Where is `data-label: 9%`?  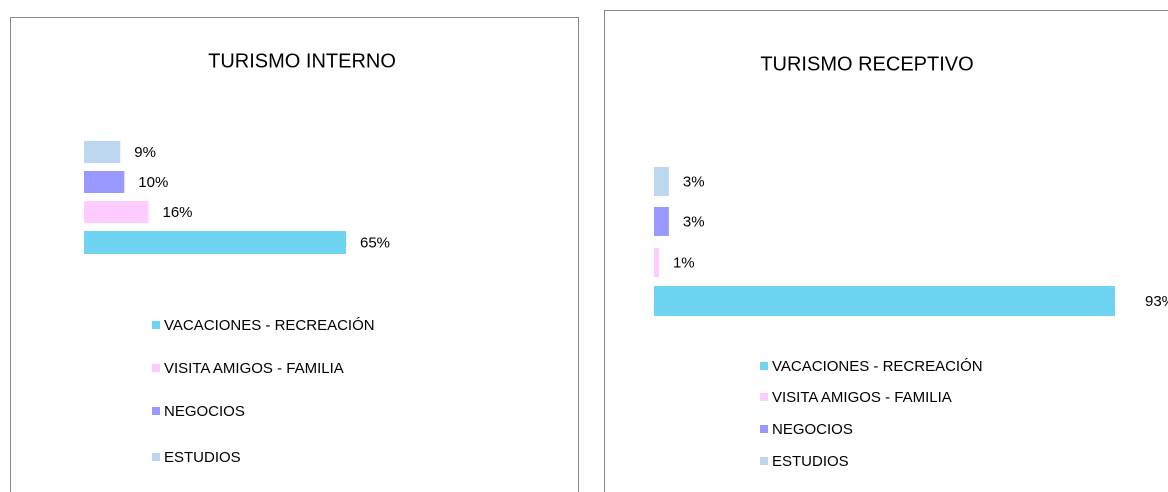
data-label: 9% is located at coordinates (145, 152).